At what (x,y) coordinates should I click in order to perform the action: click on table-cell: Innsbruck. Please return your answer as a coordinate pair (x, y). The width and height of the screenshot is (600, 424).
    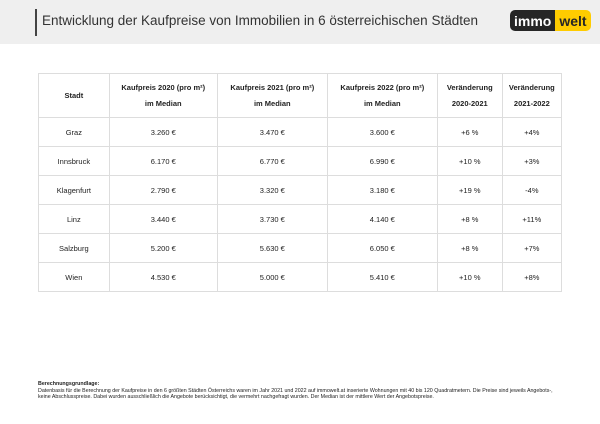
    Looking at the image, I should click on (74, 161).